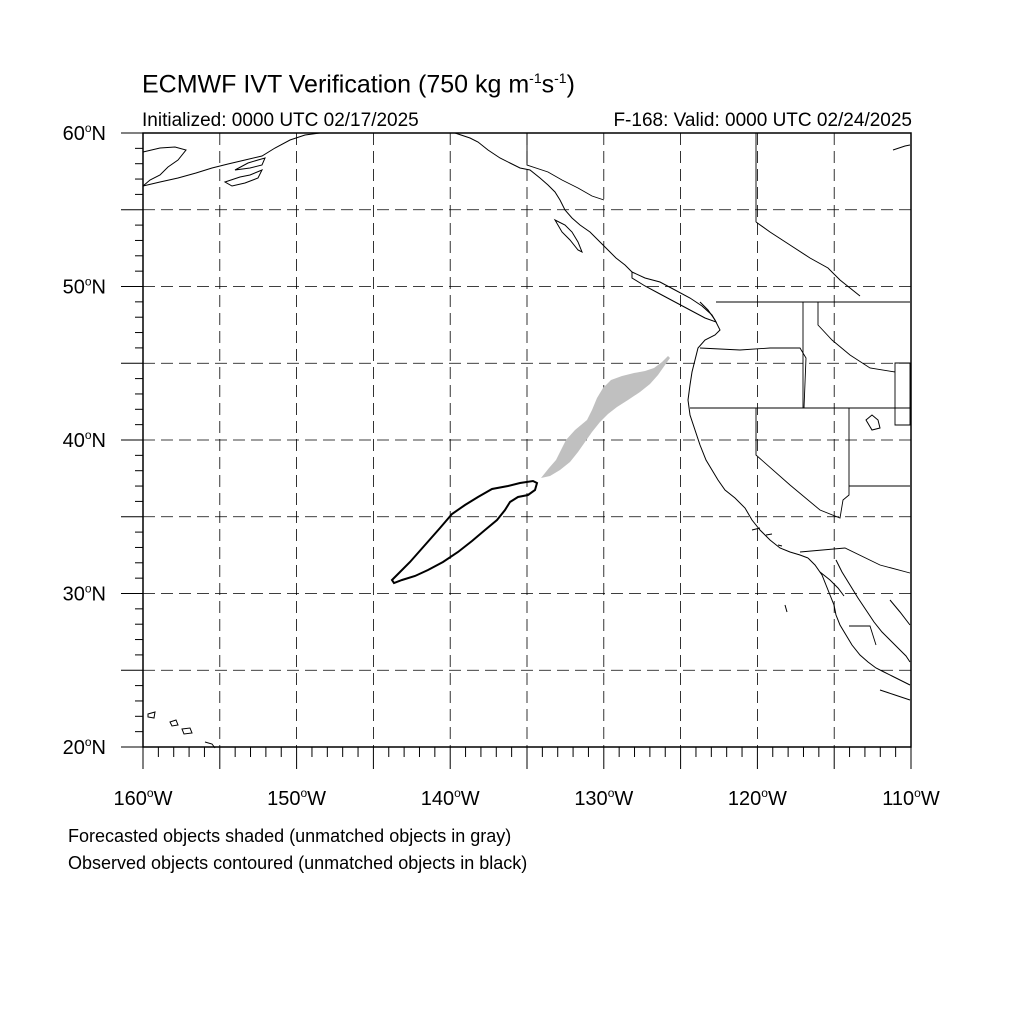 The width and height of the screenshot is (1024, 1024). I want to click on valid-time: F-168: Valid: 0000 UTC 02/24/2025, so click(762, 120).